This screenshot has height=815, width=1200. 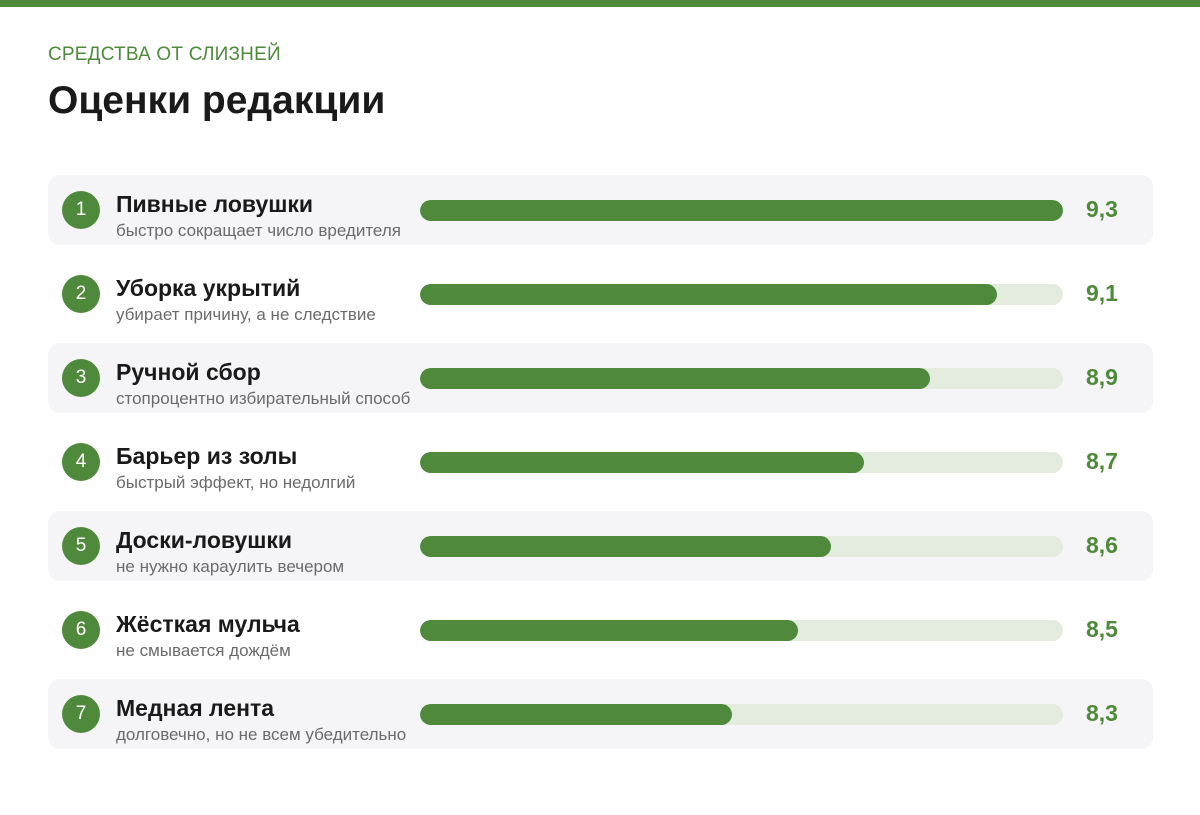 I want to click on score-value: 9,3, so click(x=1102, y=209).